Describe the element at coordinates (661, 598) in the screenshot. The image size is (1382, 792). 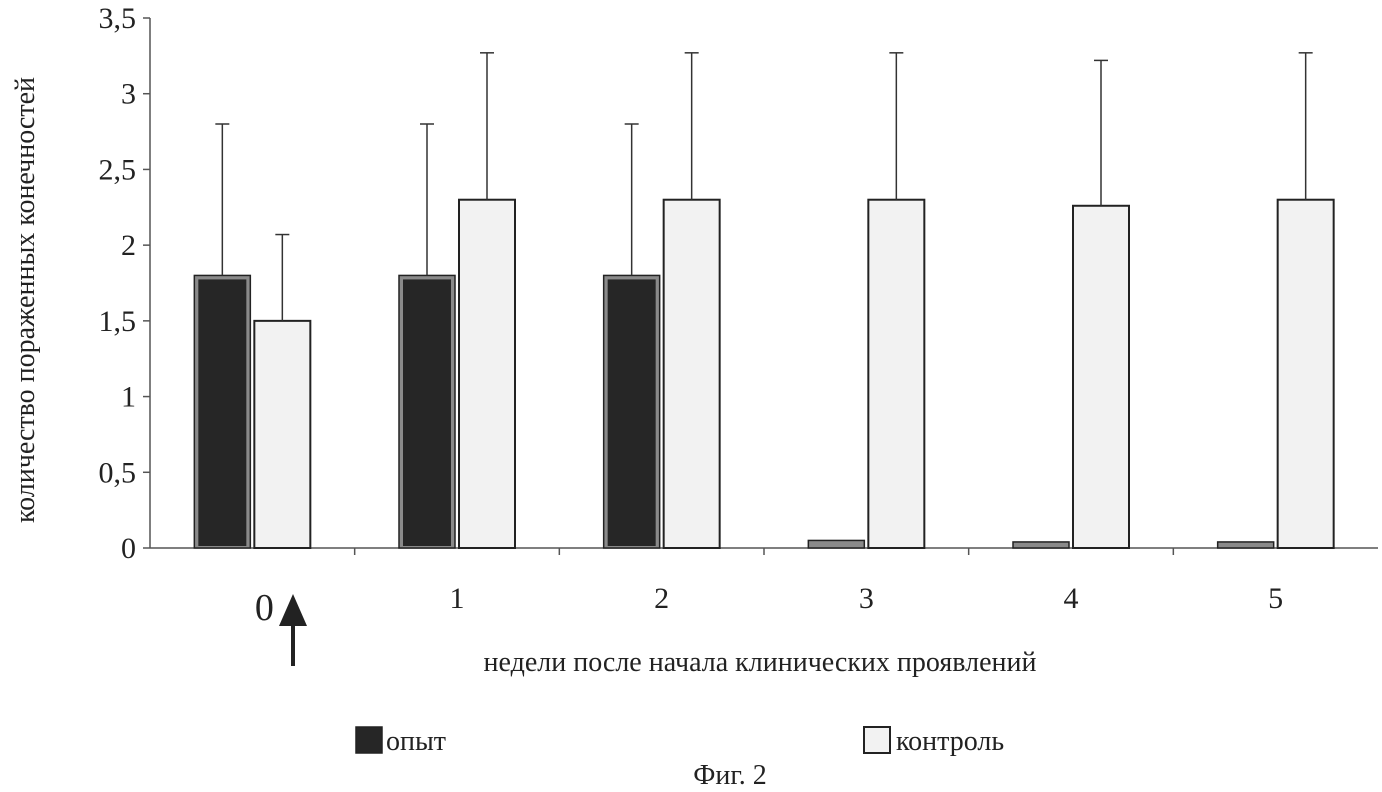
I see `x-tick-label: 2` at that location.